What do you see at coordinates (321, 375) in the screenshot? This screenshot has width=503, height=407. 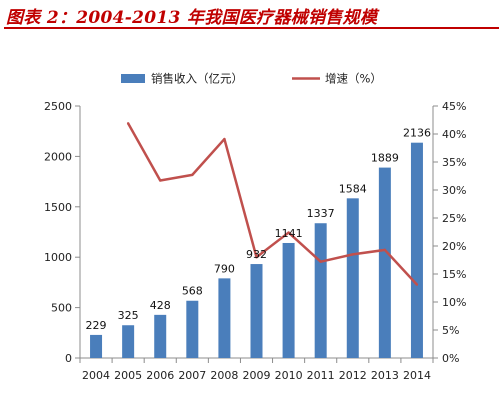 I see `x-tick-label: 2011` at bounding box center [321, 375].